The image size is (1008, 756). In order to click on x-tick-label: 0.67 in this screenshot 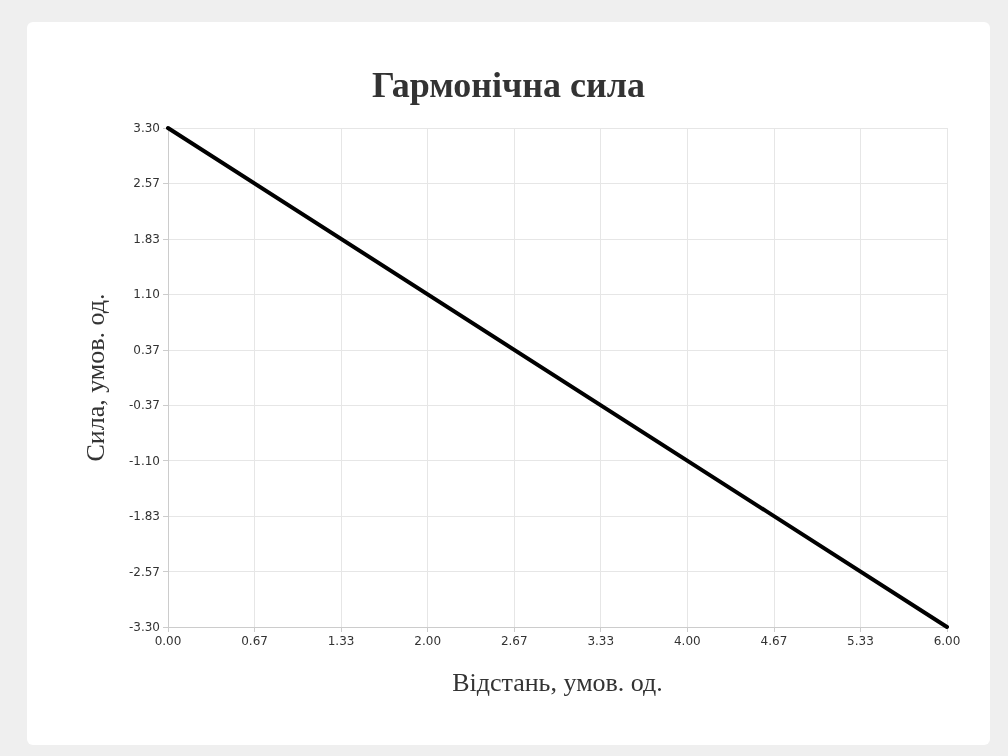, I will do `click(254, 641)`.